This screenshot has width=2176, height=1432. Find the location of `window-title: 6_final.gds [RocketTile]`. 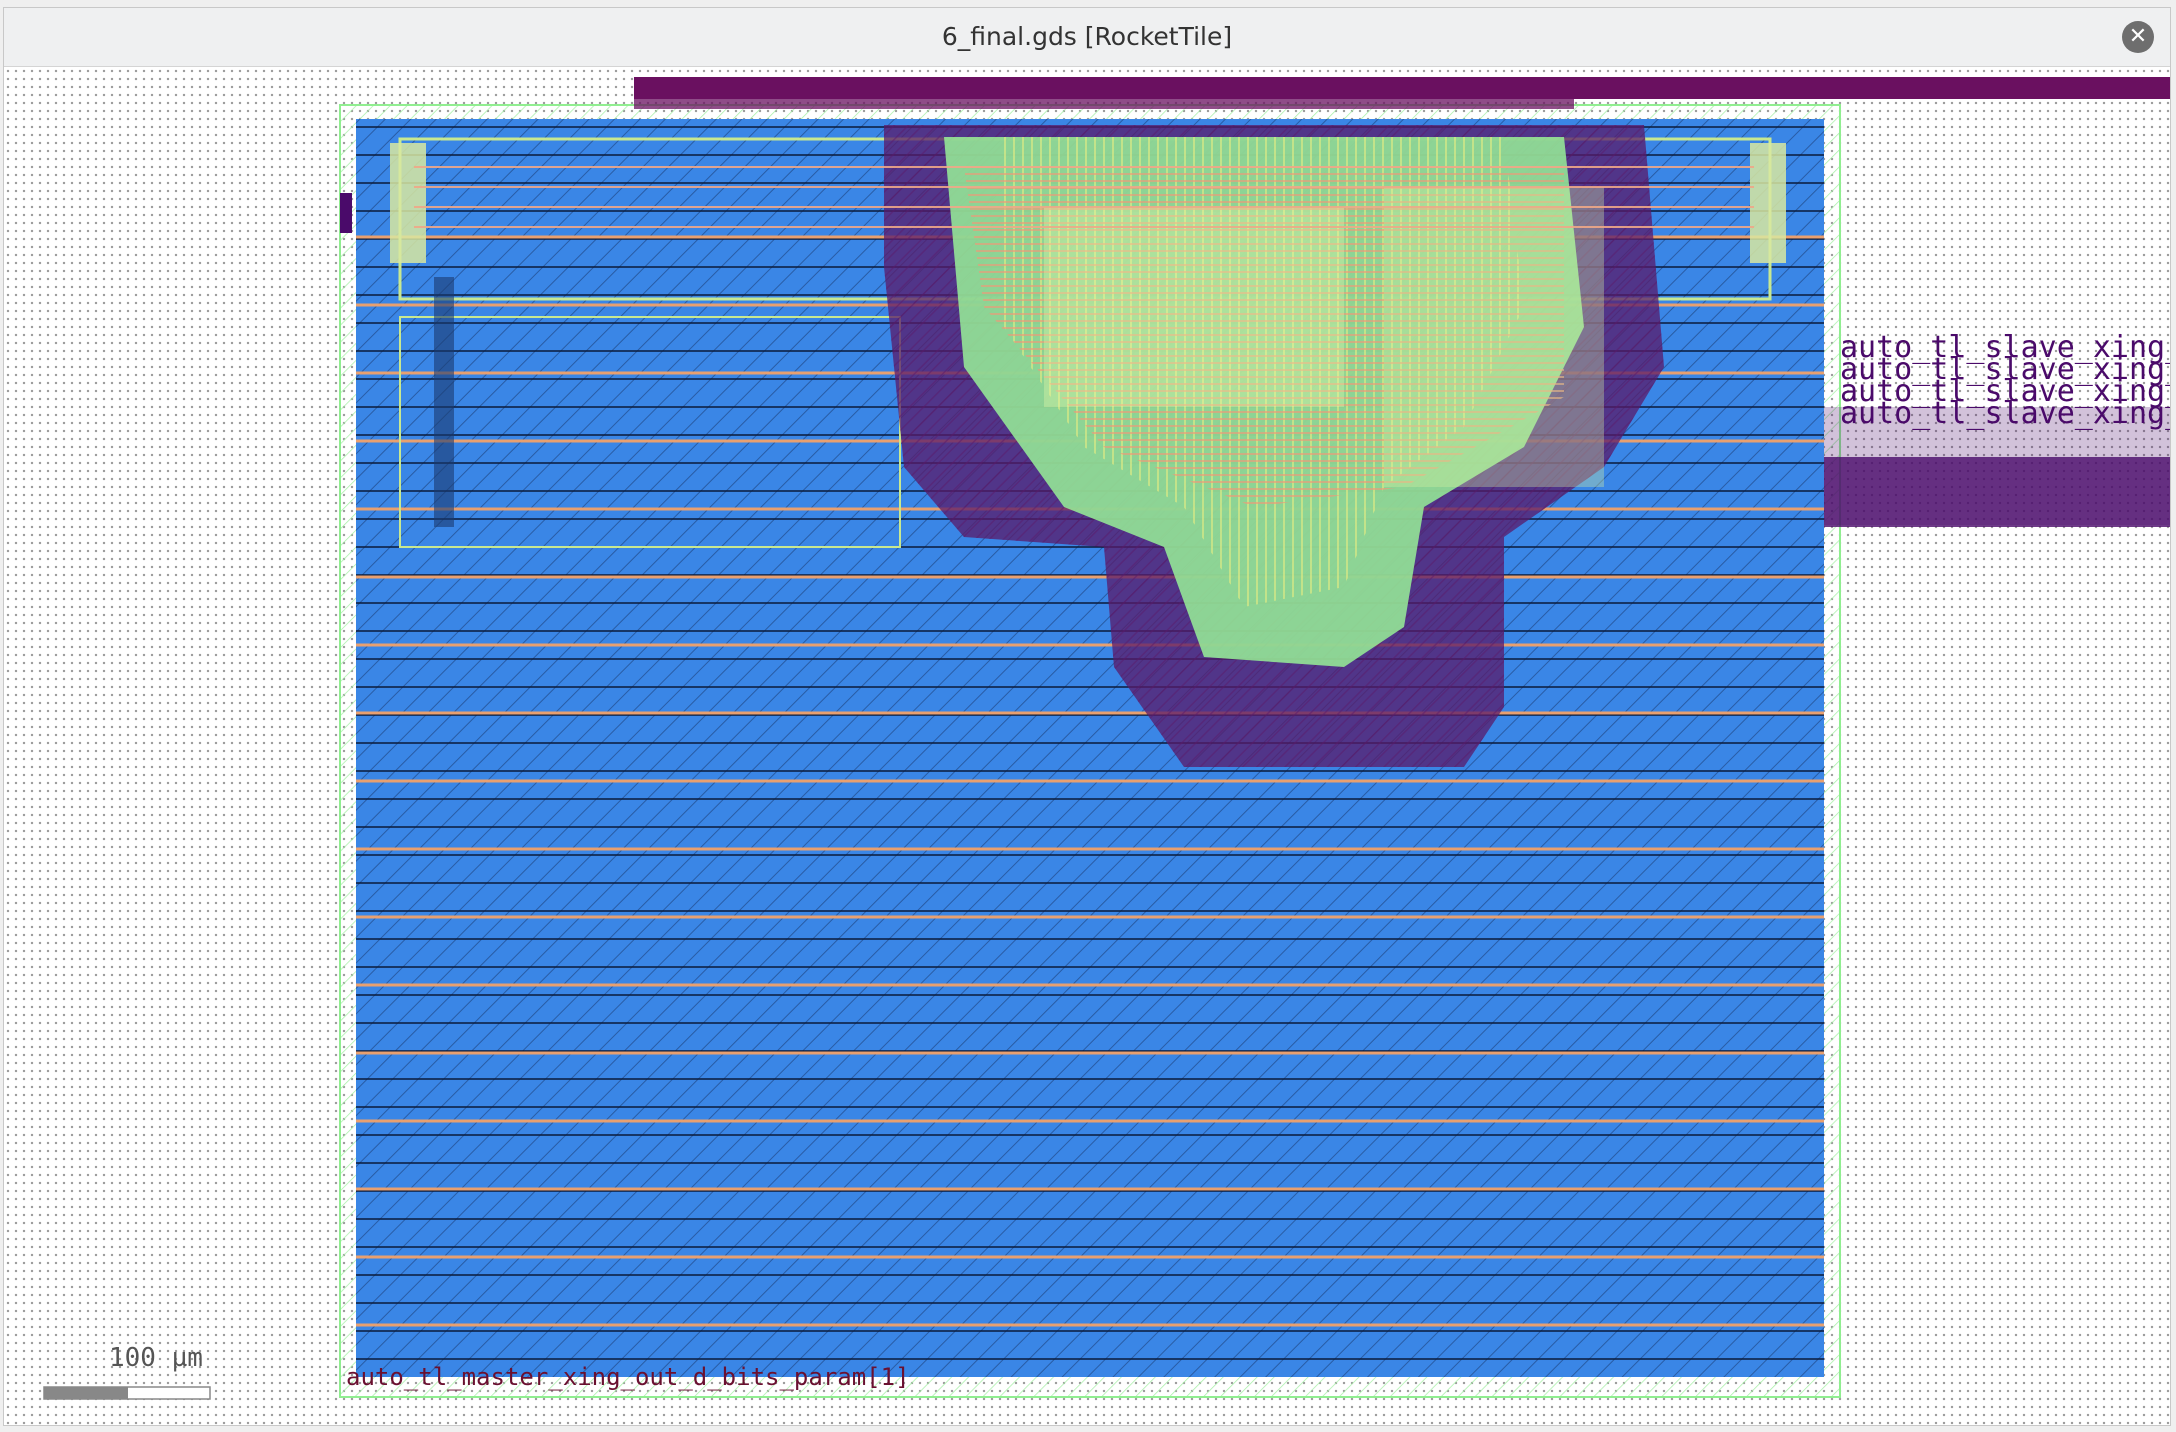

window-title: 6_final.gds [RocketTile] is located at coordinates (1087, 36).